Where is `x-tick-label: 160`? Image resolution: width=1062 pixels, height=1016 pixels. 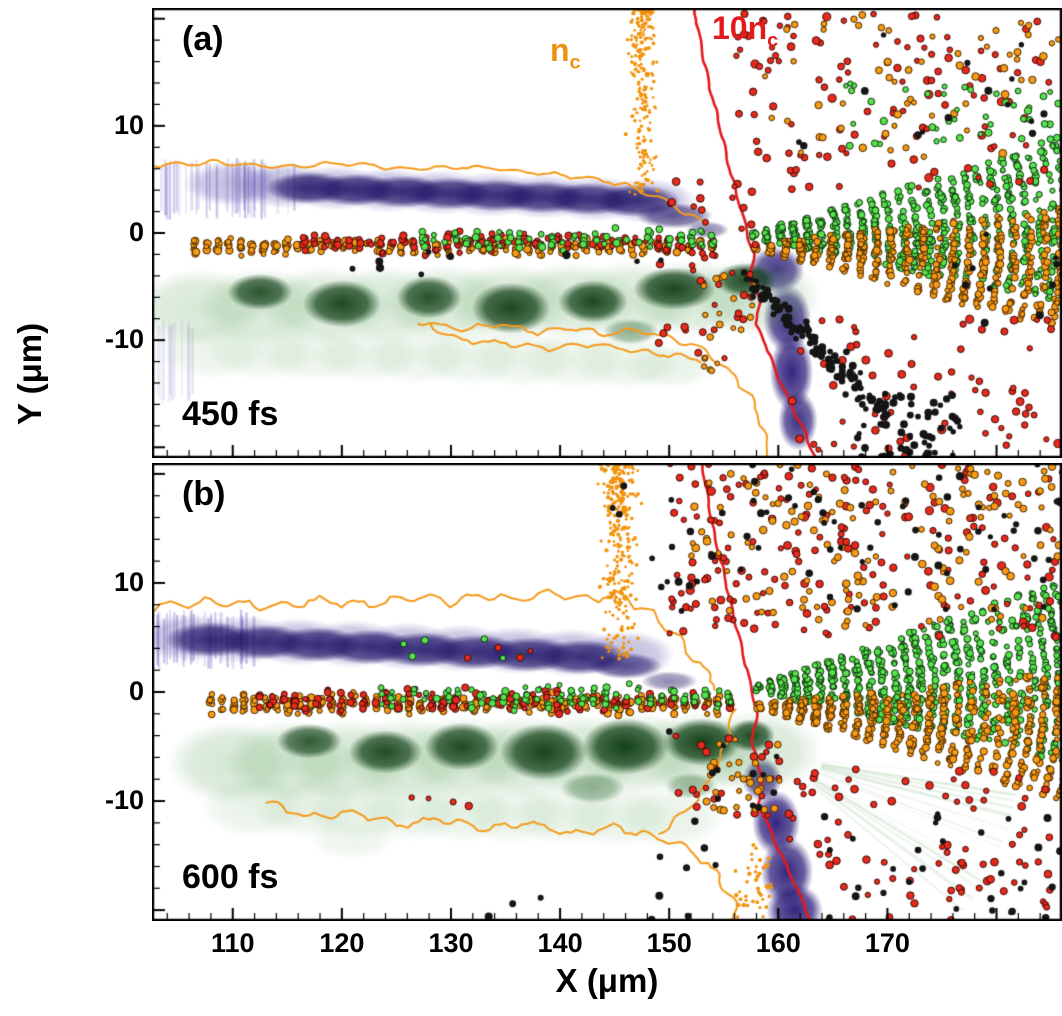 x-tick-label: 160 is located at coordinates (778, 943).